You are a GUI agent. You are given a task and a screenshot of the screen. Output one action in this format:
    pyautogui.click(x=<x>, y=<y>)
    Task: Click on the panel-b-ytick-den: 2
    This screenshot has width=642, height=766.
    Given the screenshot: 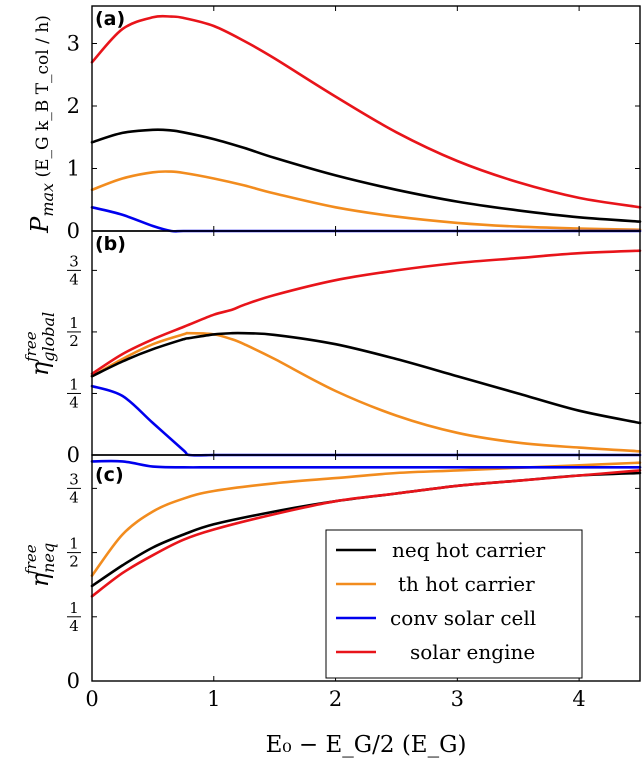 What is the action you would take?
    pyautogui.click(x=74, y=341)
    